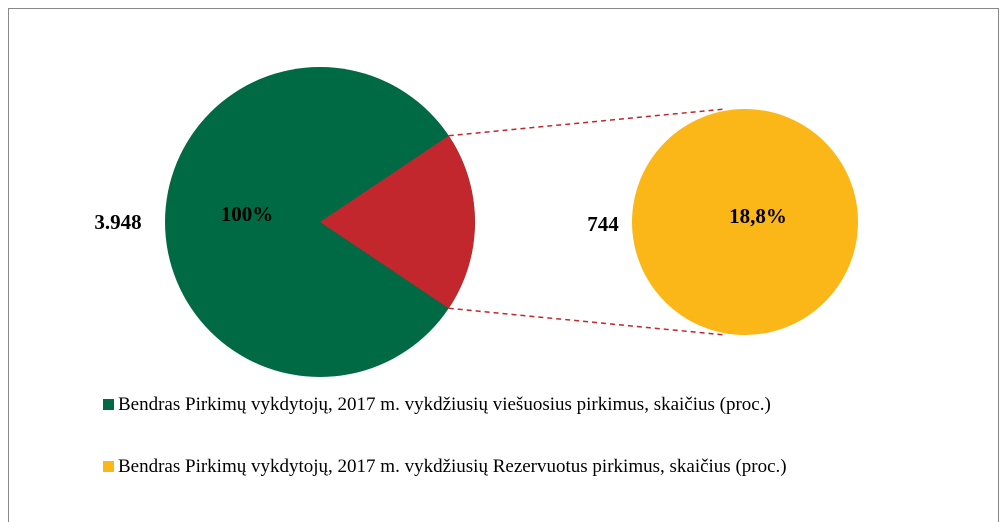  I want to click on secondary-pie, so click(745, 222).